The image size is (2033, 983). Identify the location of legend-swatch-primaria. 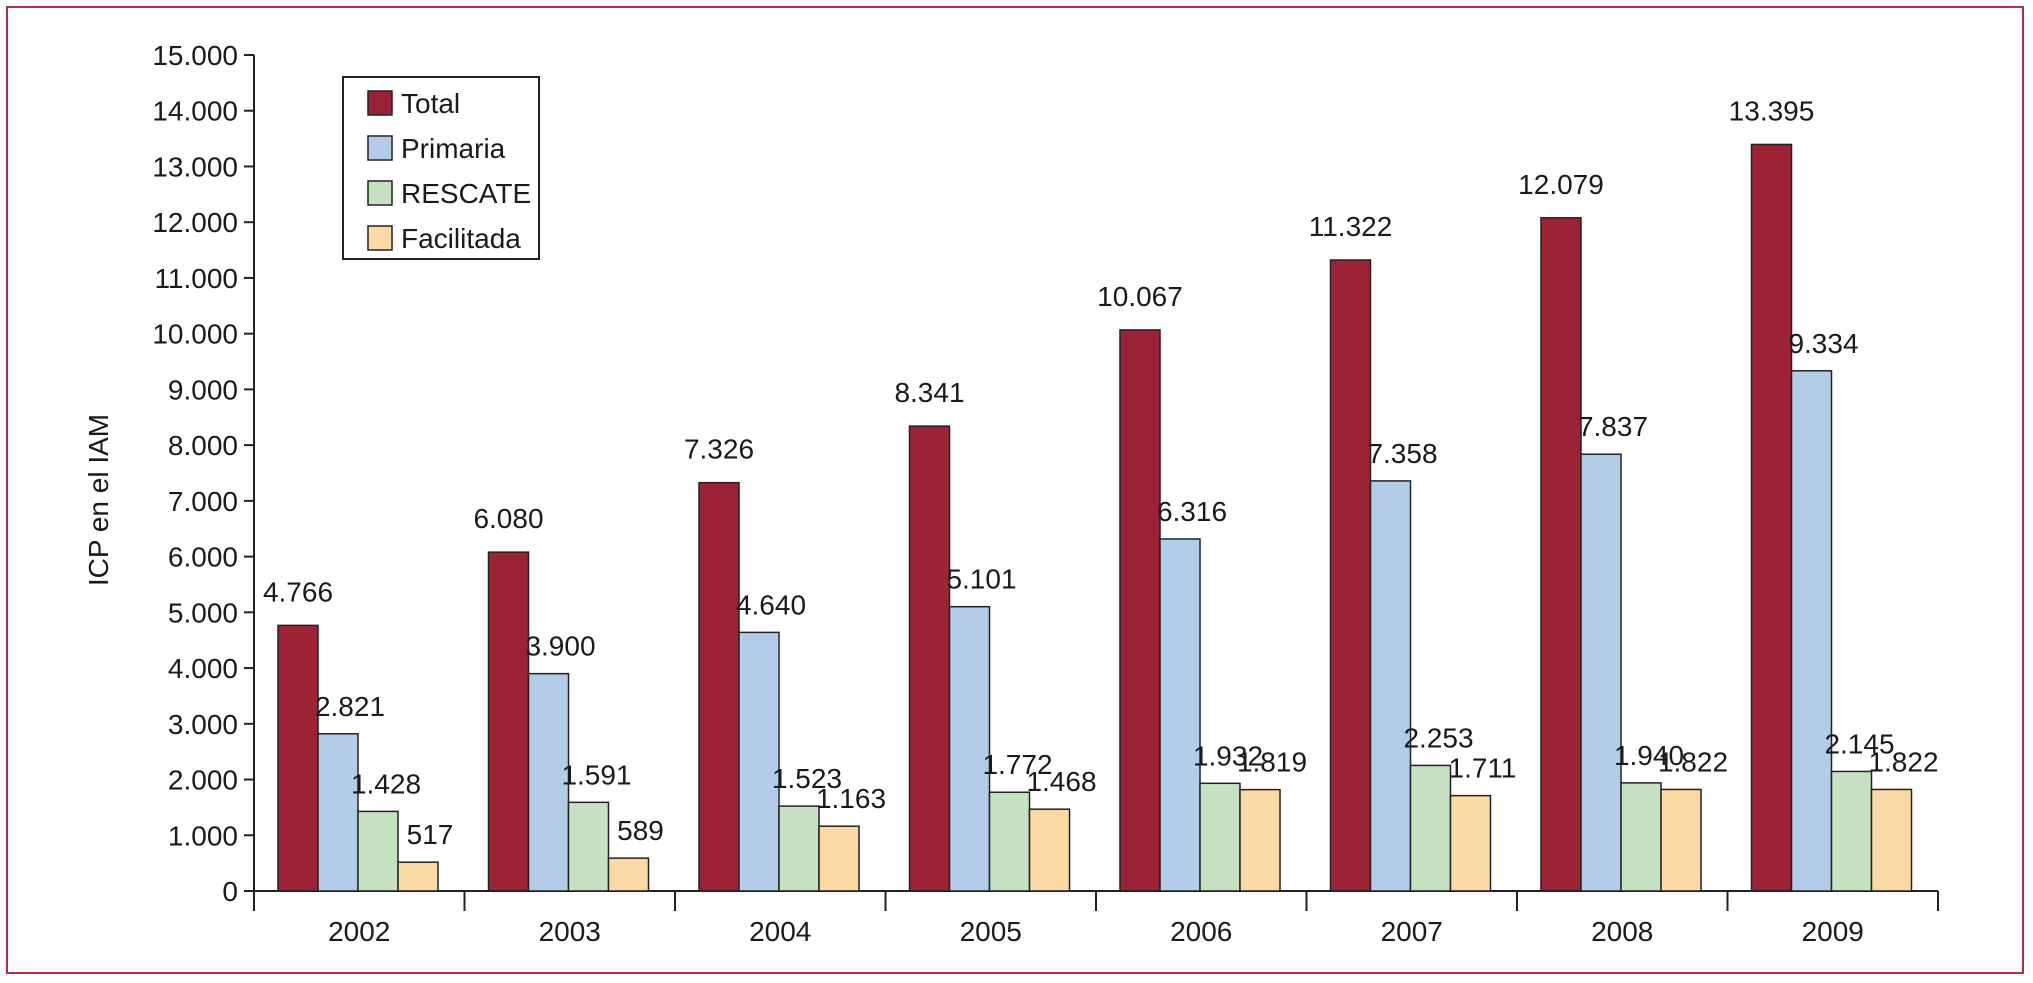
(380, 148).